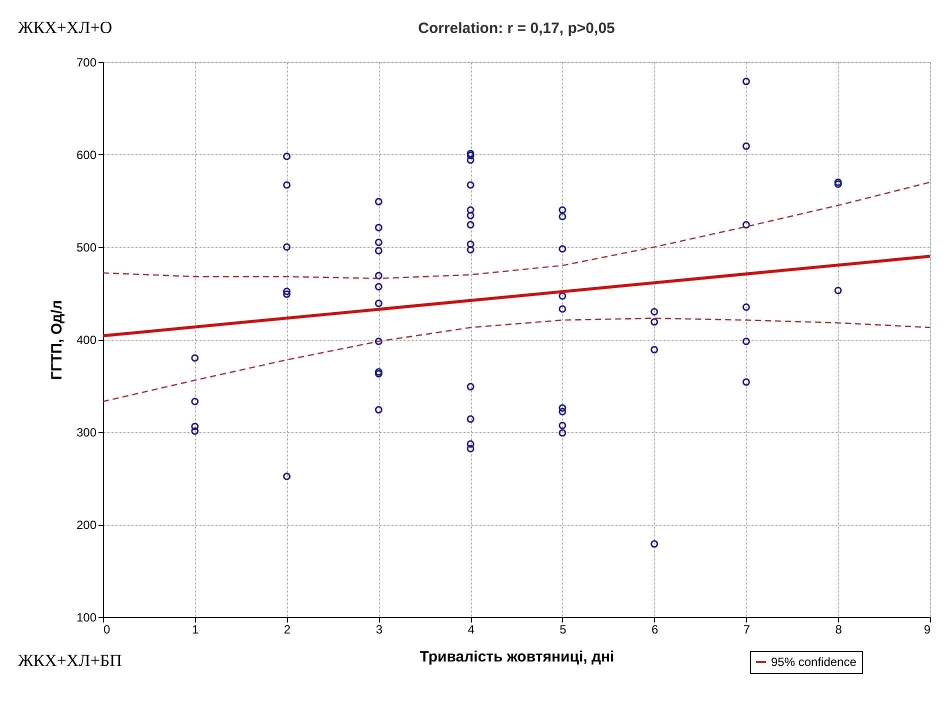  What do you see at coordinates (379, 629) in the screenshot?
I see `x-tick-label: 3` at bounding box center [379, 629].